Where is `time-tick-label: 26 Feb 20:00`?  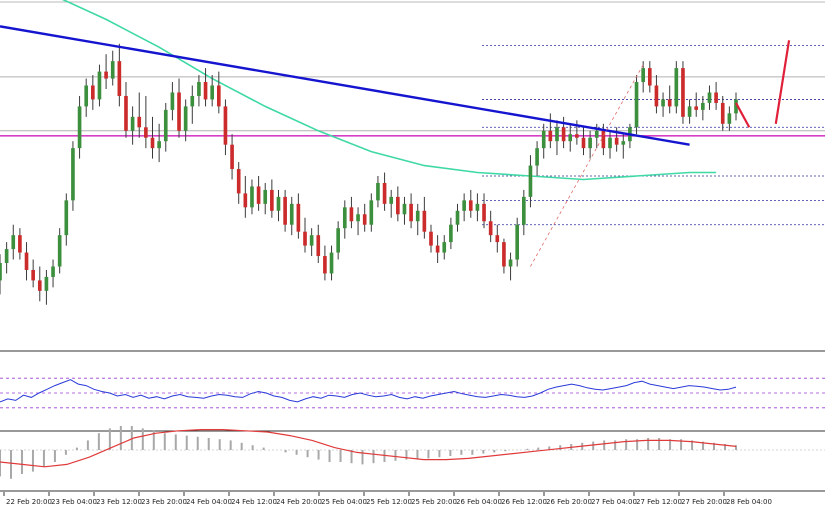
time-tick-label: 26 Feb 20:00 is located at coordinates (569, 502).